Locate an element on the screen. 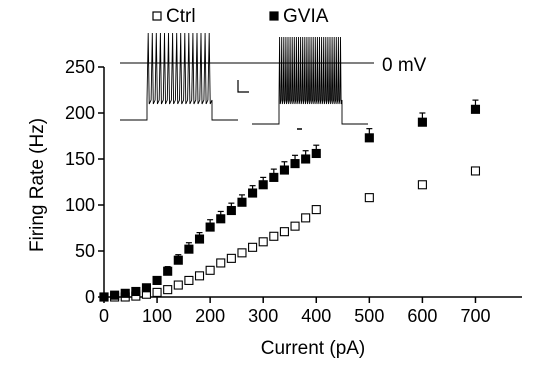 The height and width of the screenshot is (367, 535). y-tick-label: 200 is located at coordinates (80, 113).